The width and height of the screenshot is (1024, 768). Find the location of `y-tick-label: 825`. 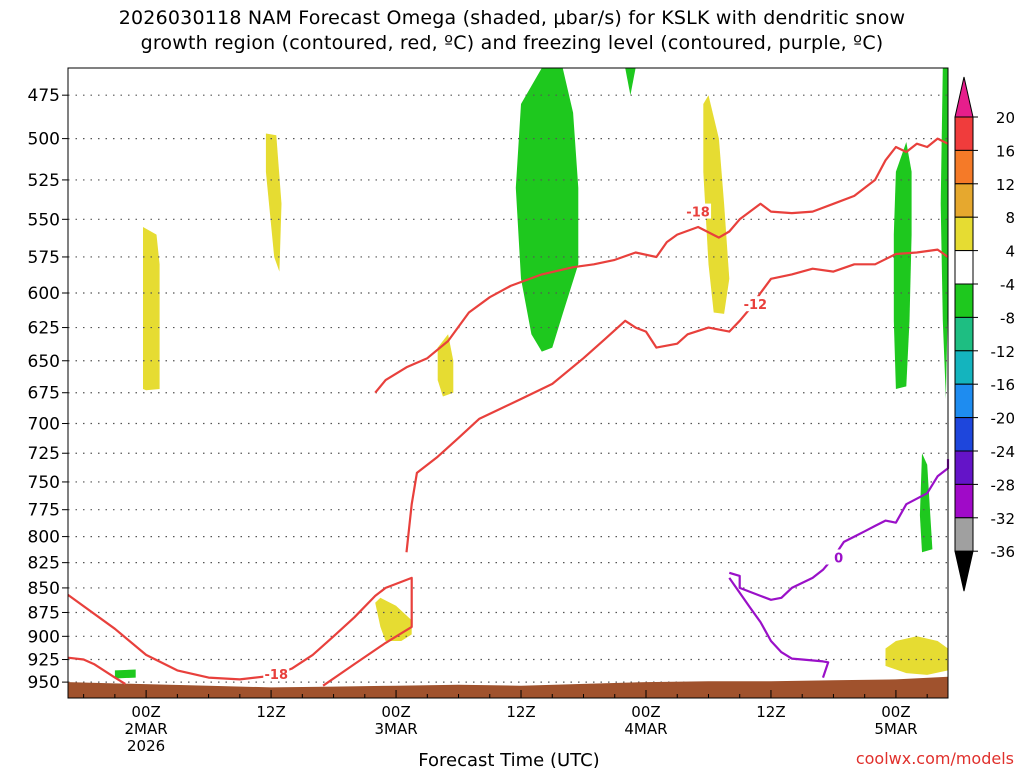

y-tick-label: 825 is located at coordinates (44, 564).